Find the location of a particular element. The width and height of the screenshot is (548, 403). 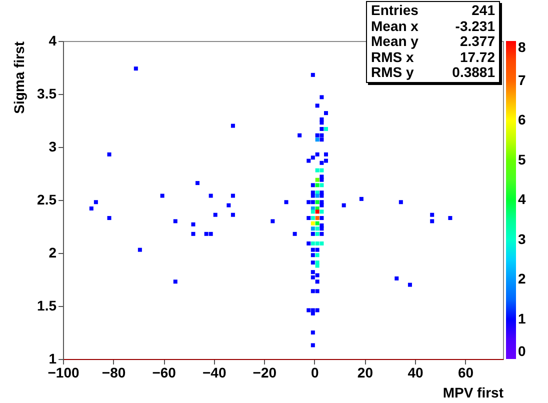

color-bar-label: 0 is located at coordinates (522, 351).